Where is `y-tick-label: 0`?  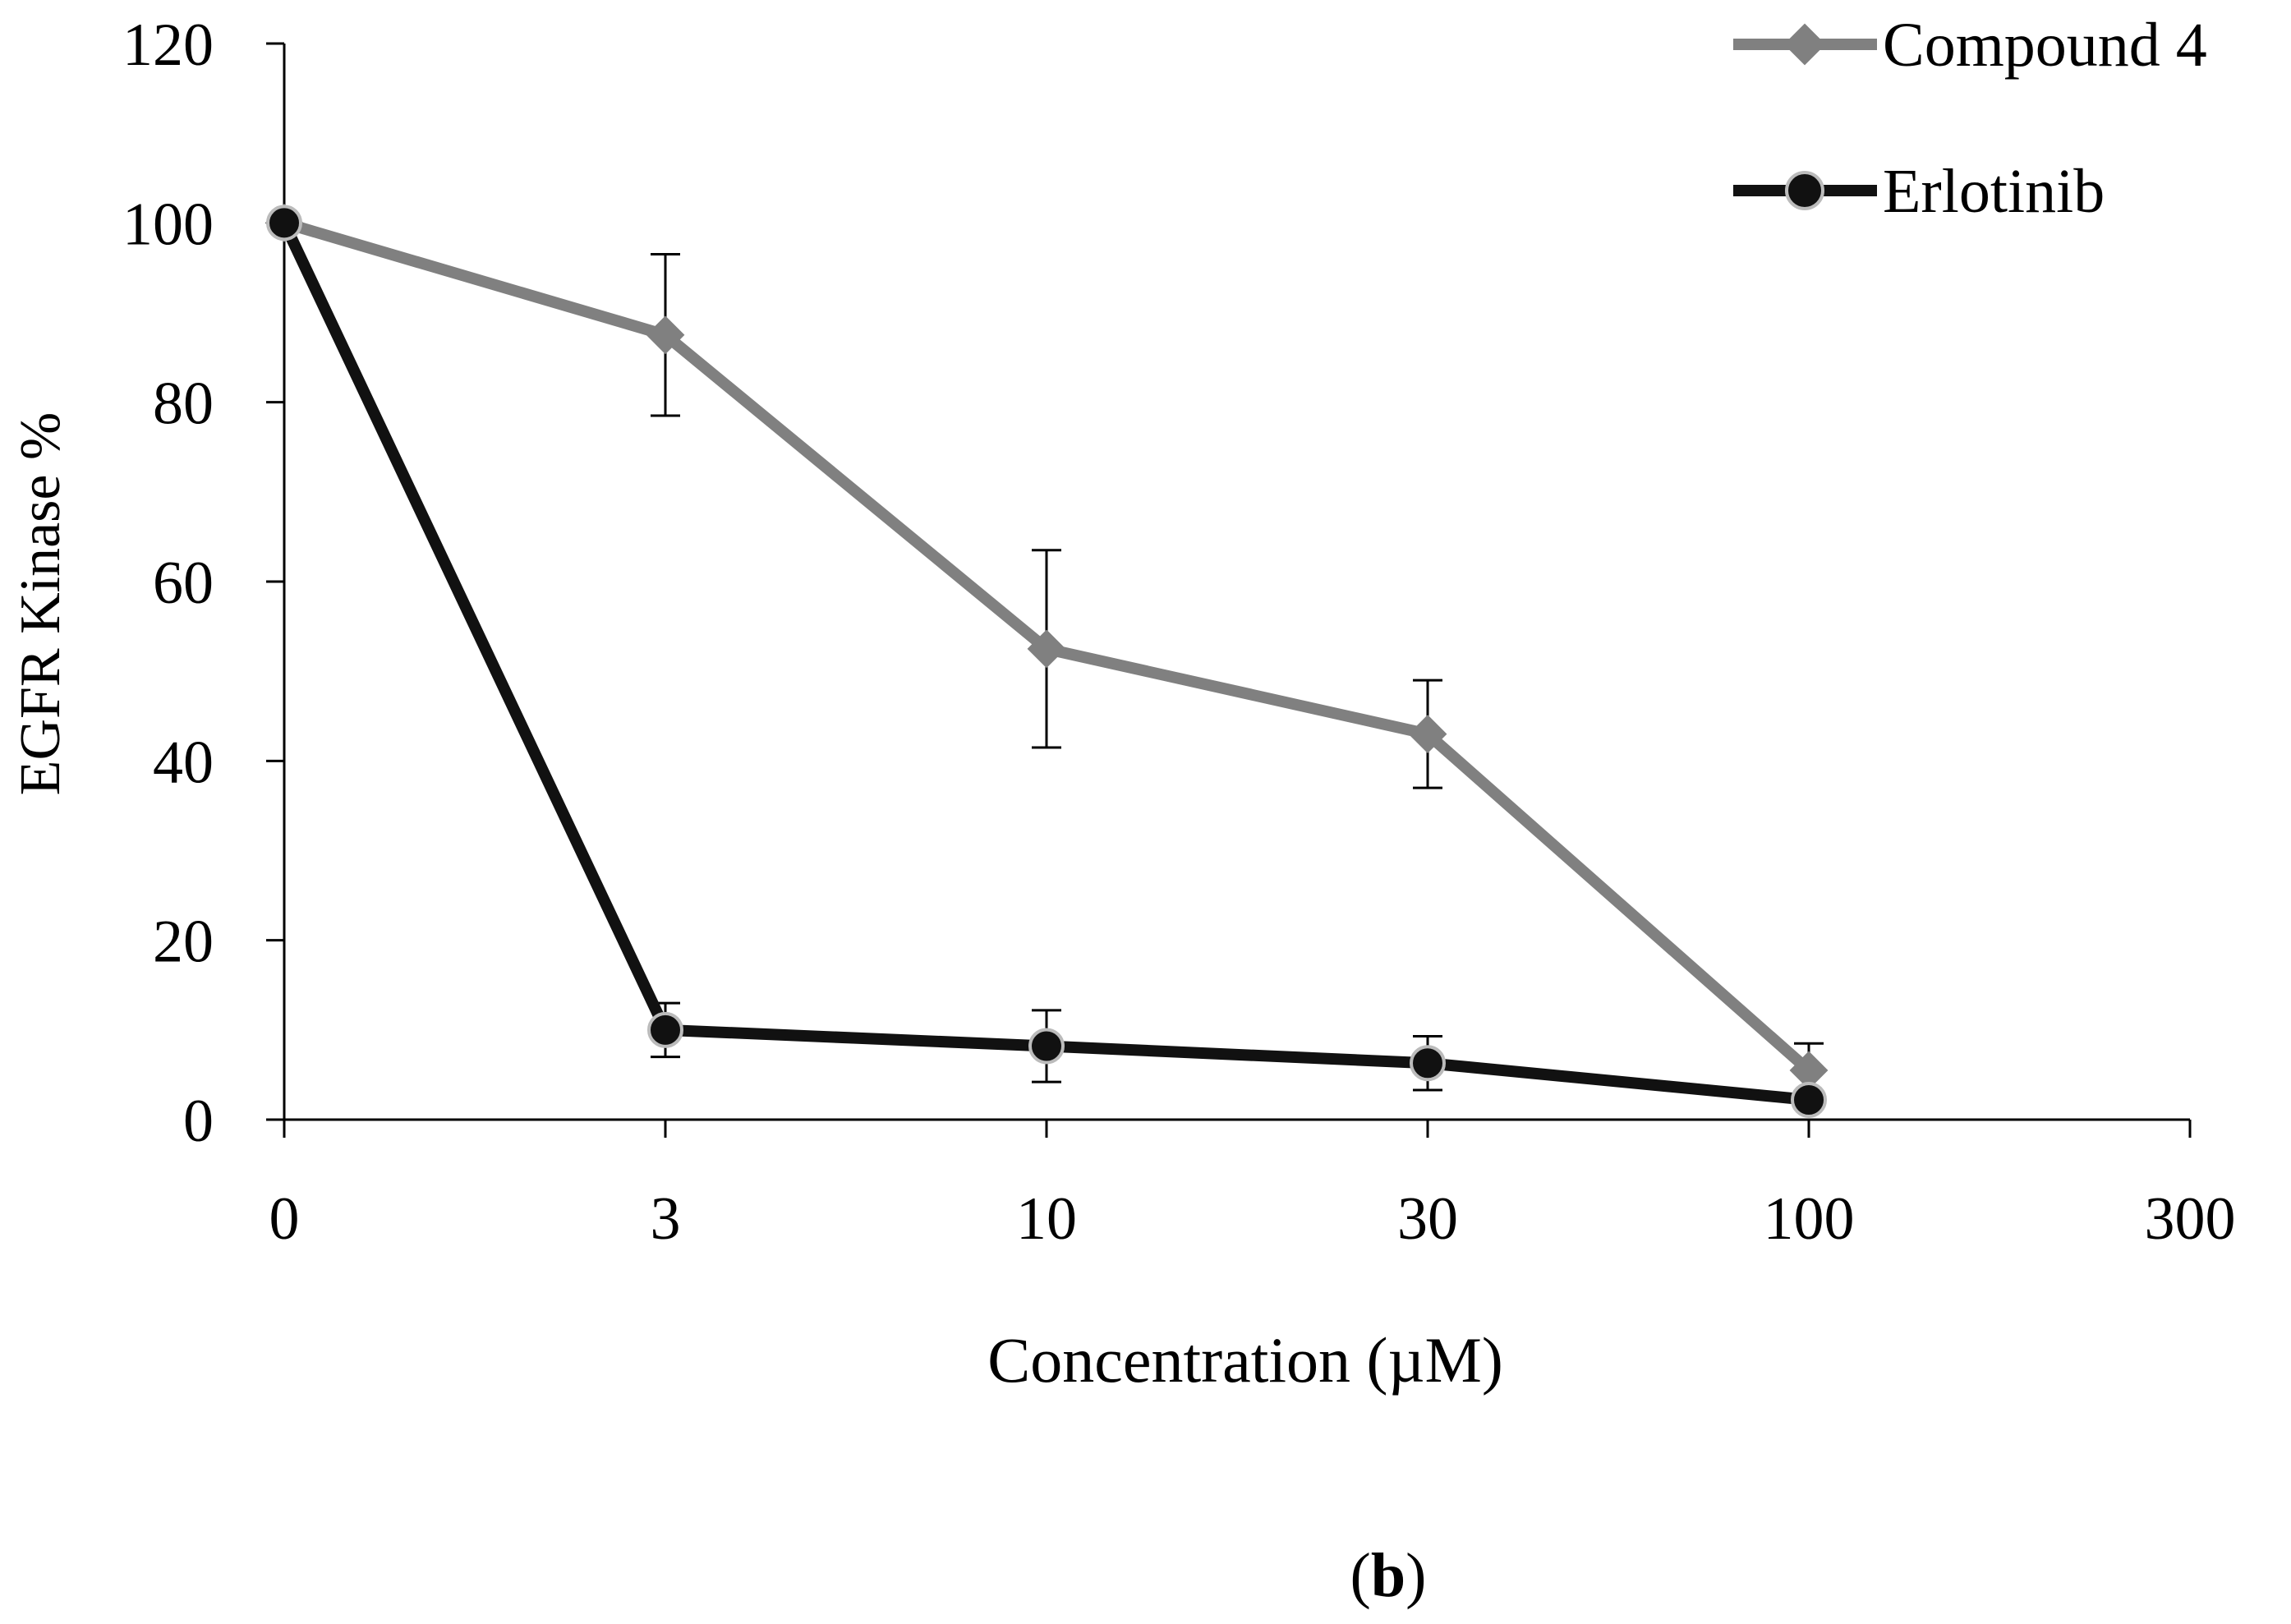 y-tick-label: 0 is located at coordinates (198, 1121).